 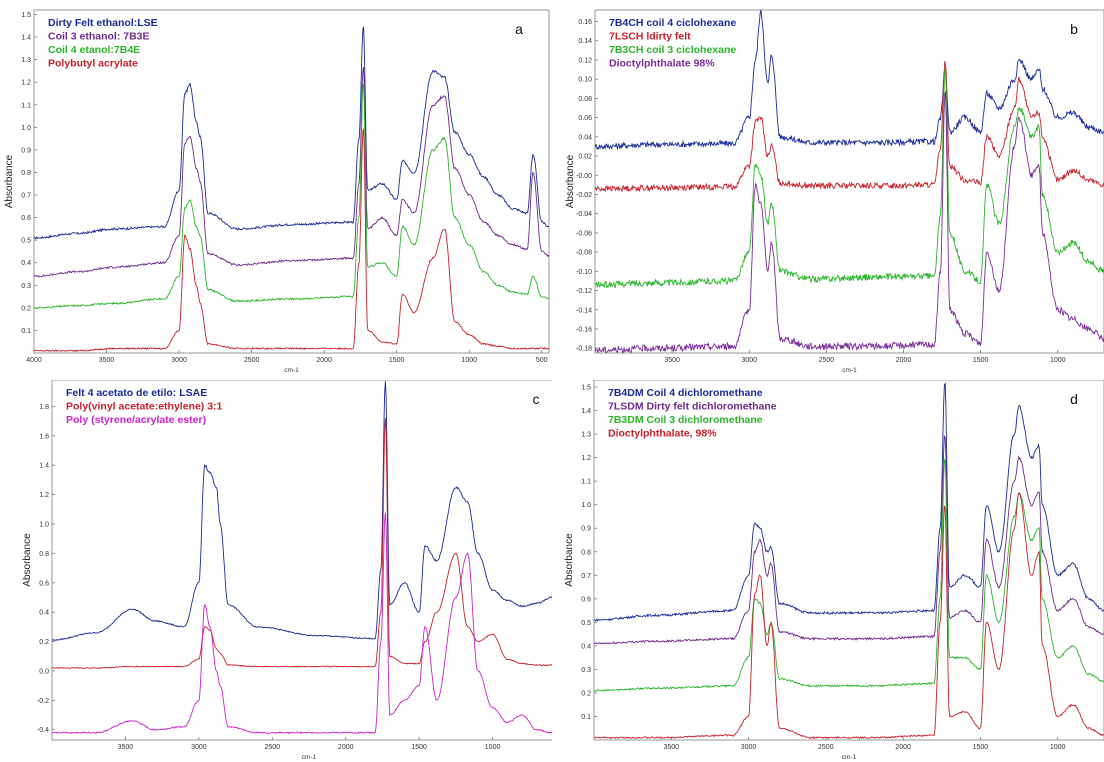 I want to click on y-tick-label: 0.12, so click(x=585, y=60).